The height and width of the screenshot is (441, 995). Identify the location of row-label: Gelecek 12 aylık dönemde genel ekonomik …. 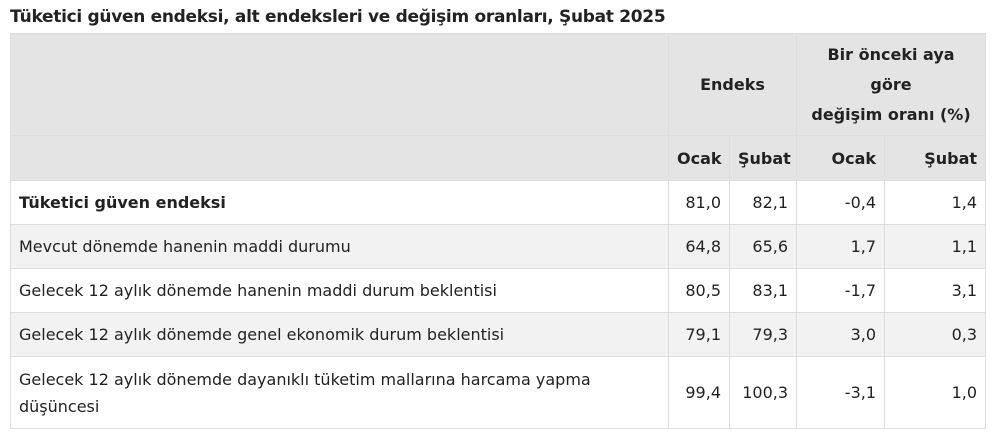
(339, 334).